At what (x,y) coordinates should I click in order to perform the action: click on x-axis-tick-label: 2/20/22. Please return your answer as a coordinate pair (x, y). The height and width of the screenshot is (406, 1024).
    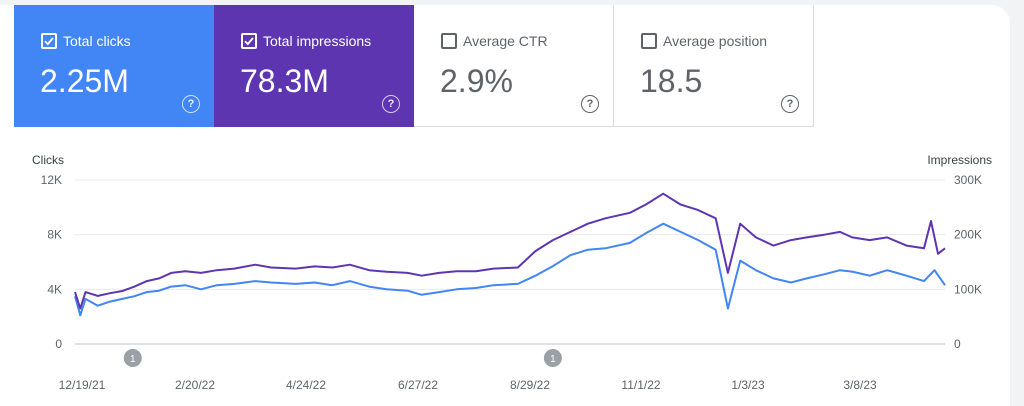
    Looking at the image, I should click on (195, 385).